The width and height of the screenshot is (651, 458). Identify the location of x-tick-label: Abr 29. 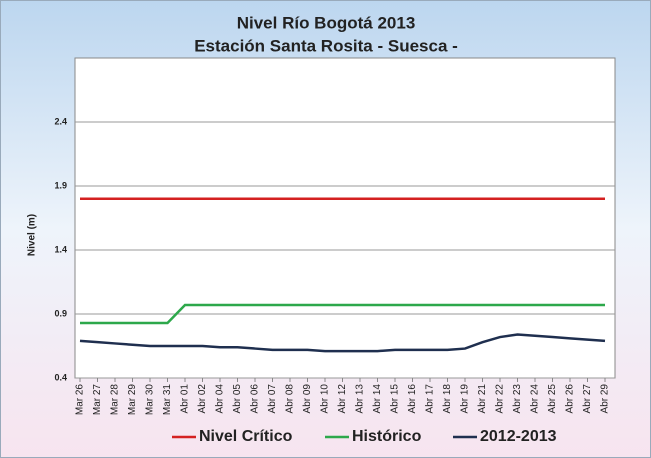
(605, 399).